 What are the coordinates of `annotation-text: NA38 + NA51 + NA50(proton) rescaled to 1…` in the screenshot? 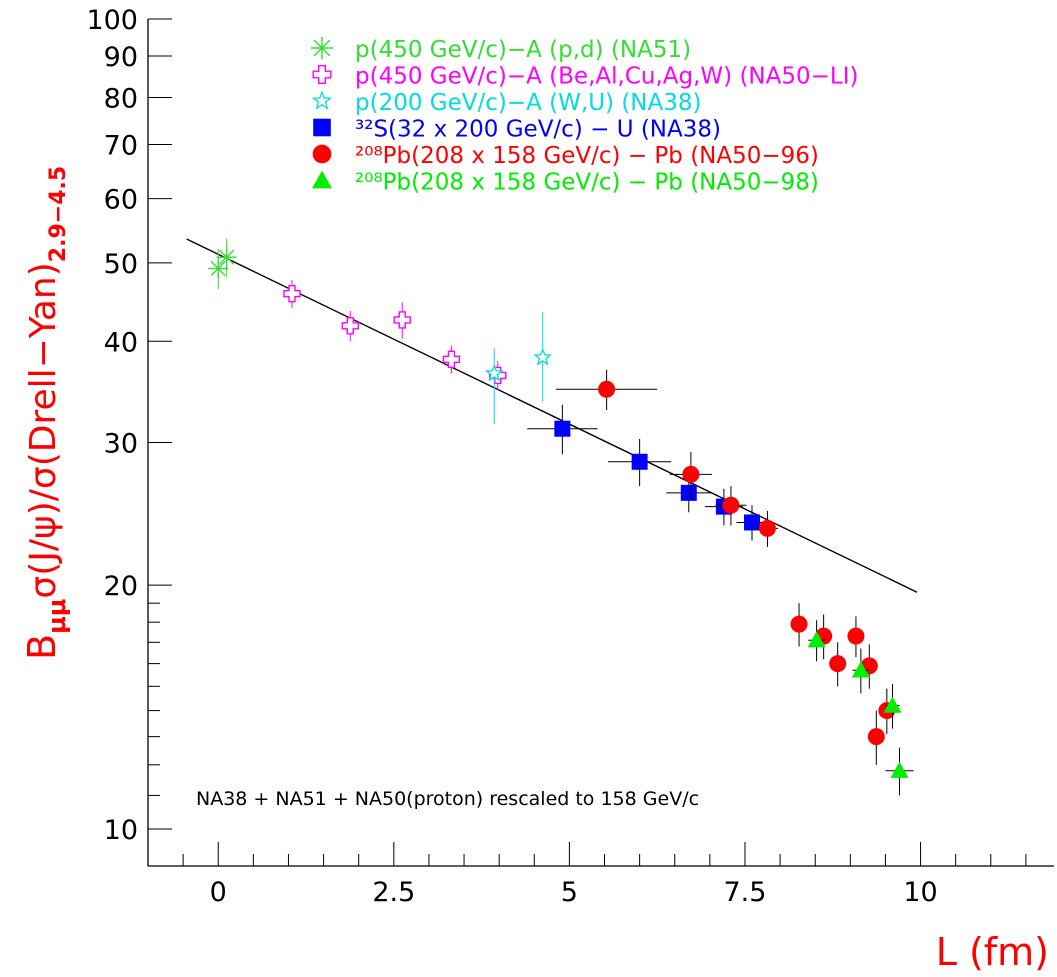 It's located at (447, 799).